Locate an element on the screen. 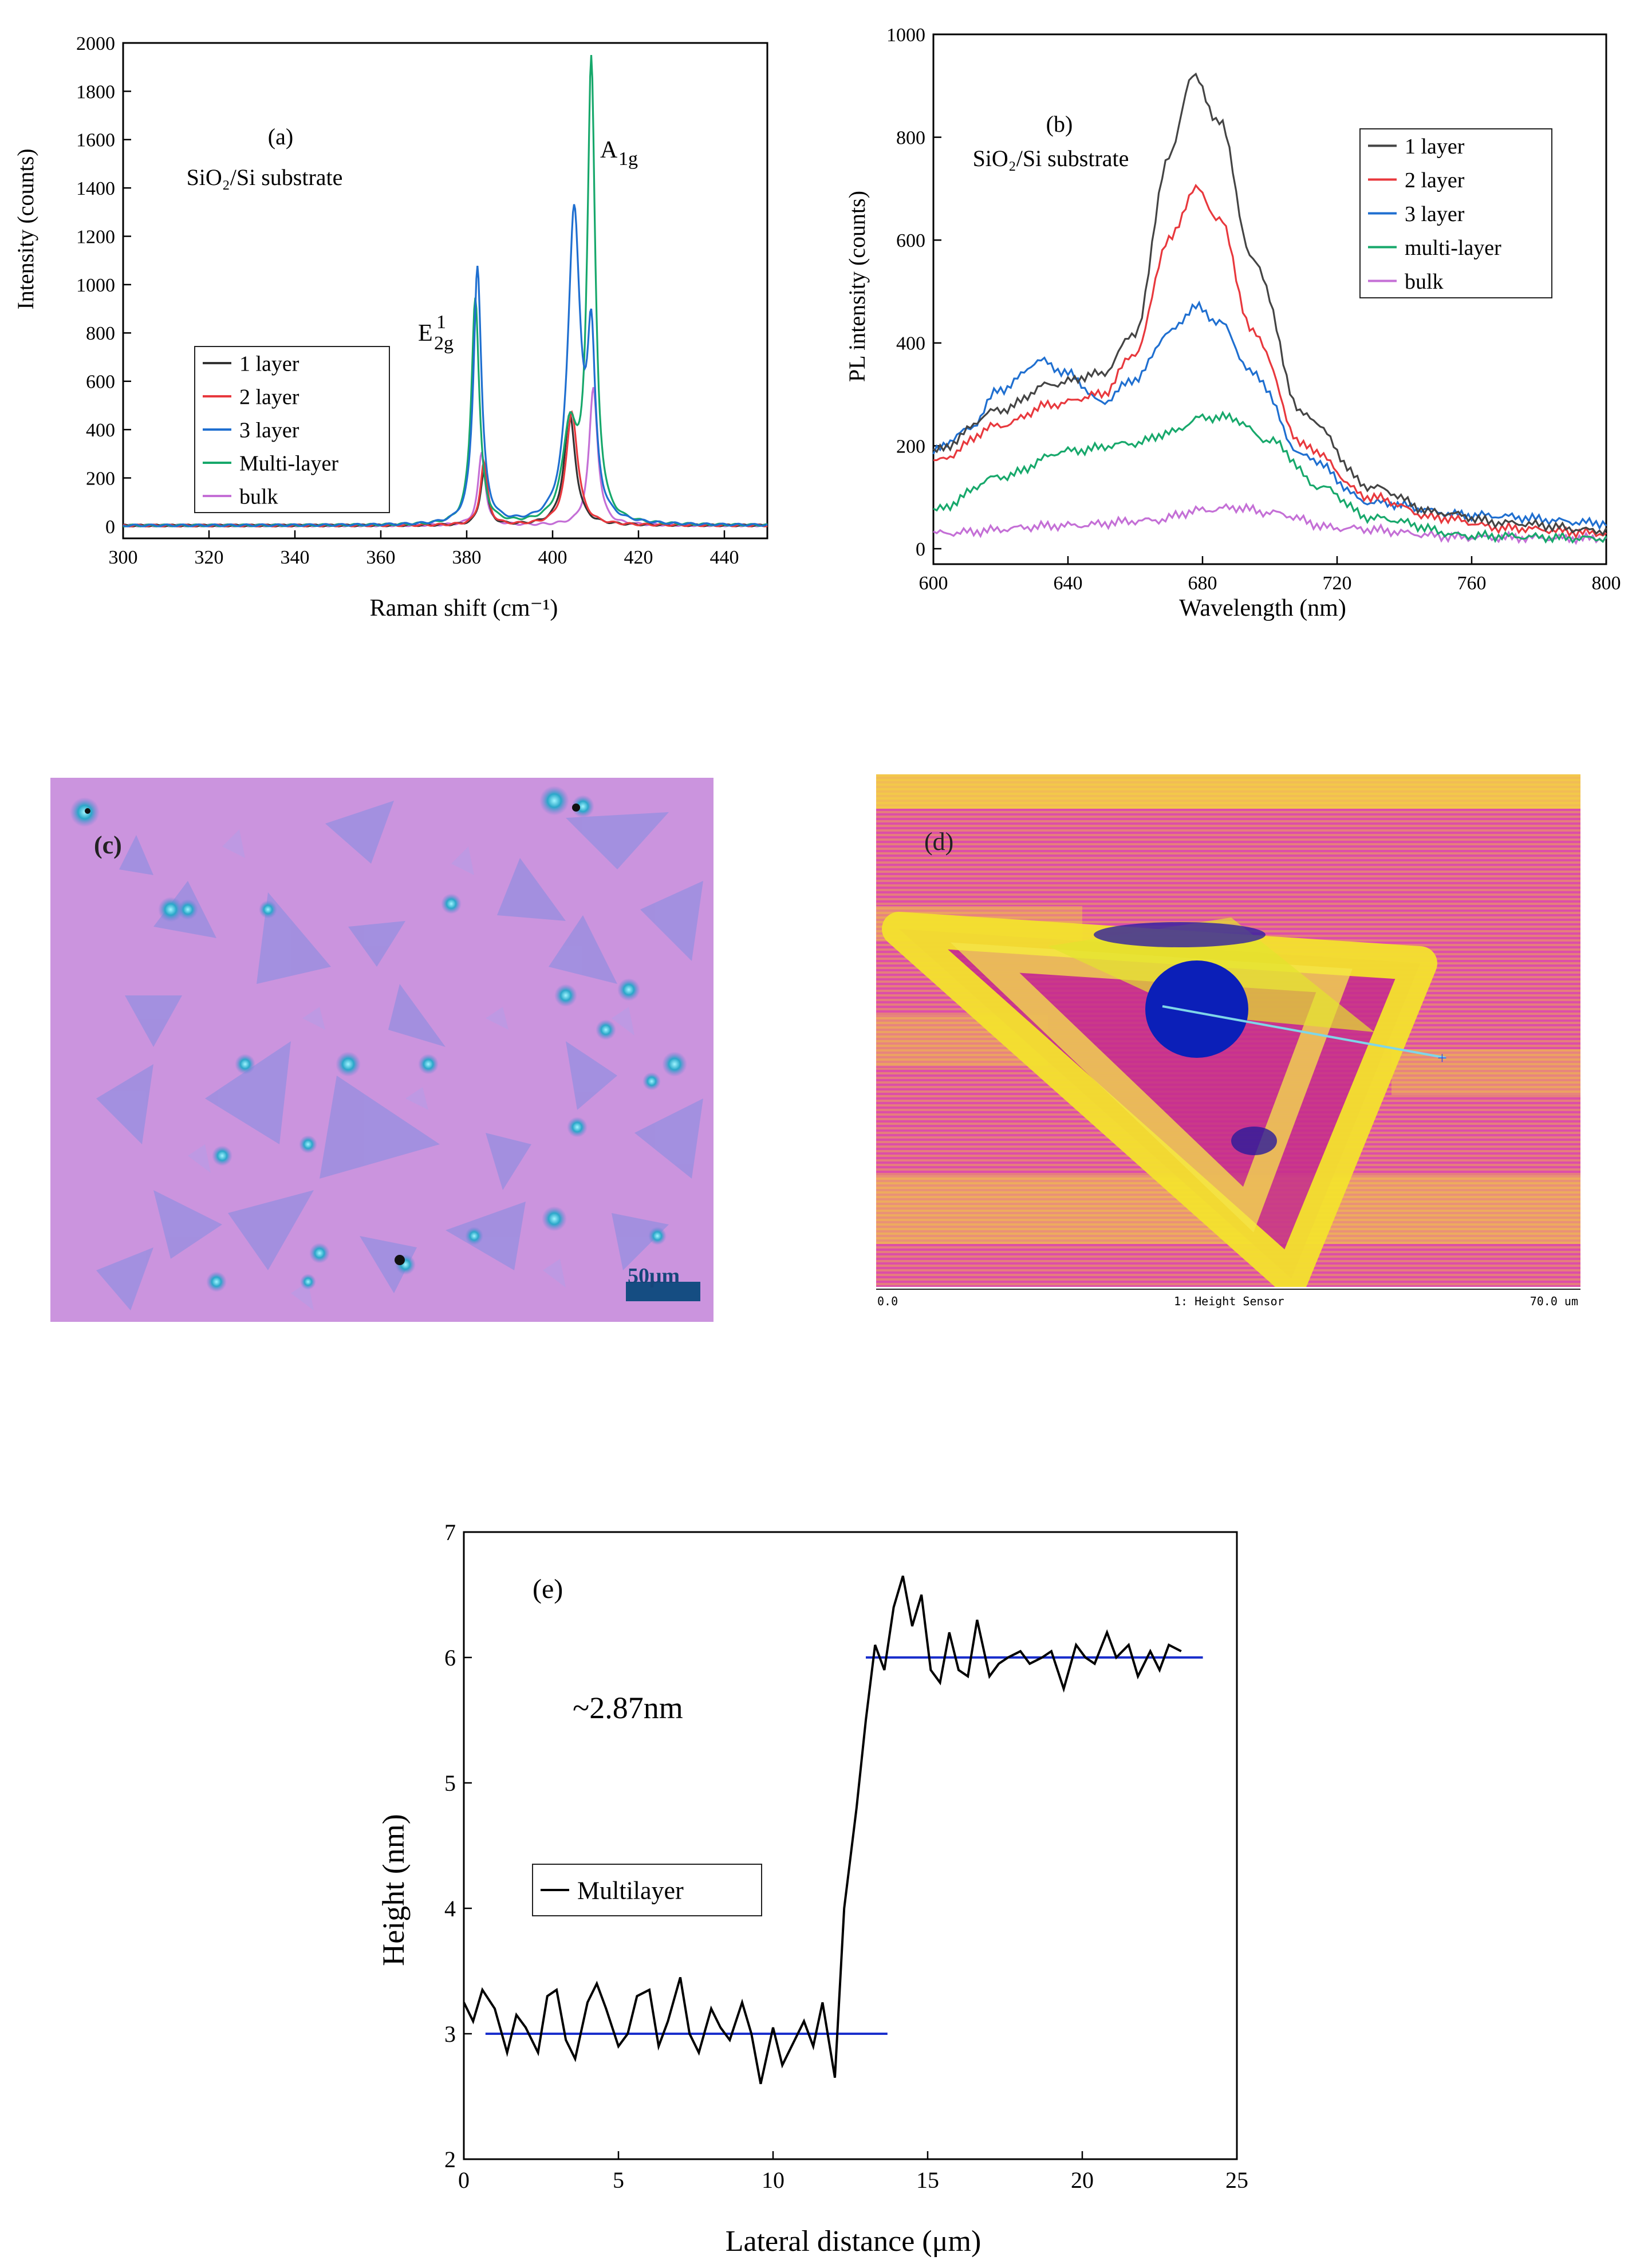 Image resolution: width=1632 pixels, height=2268 pixels. y-tick-label: 200 is located at coordinates (910, 446).